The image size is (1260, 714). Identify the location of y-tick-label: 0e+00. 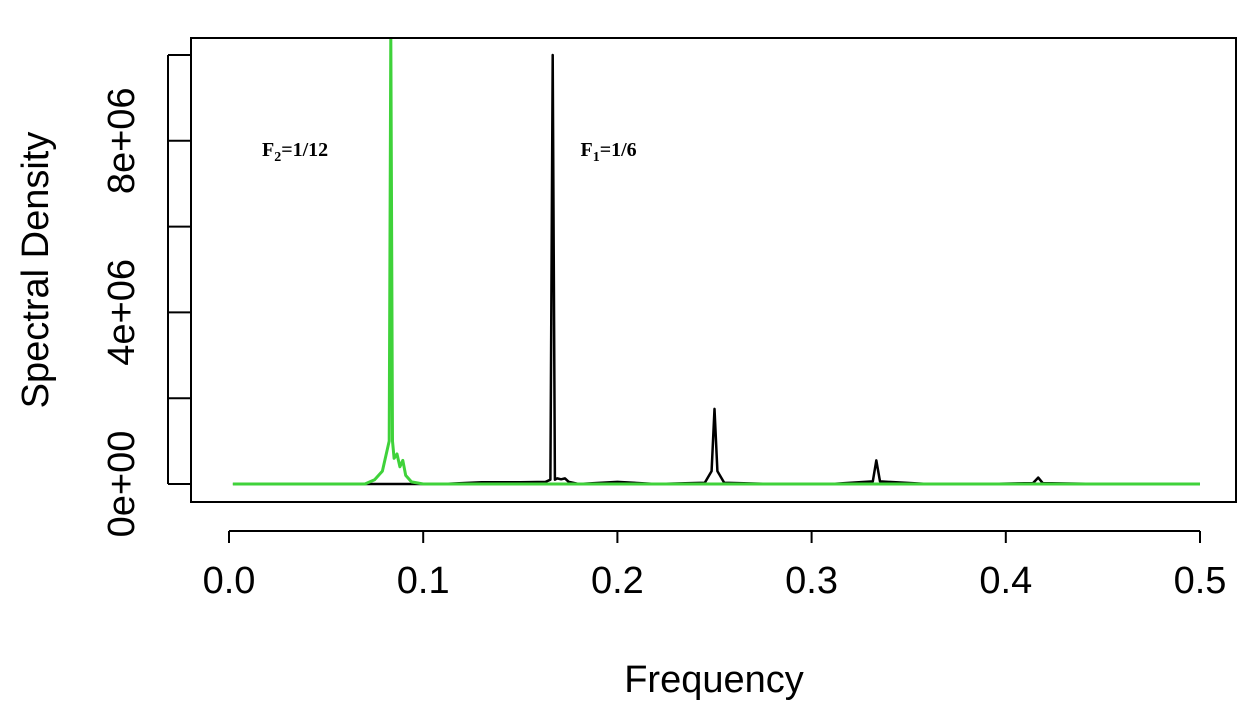
(122, 484).